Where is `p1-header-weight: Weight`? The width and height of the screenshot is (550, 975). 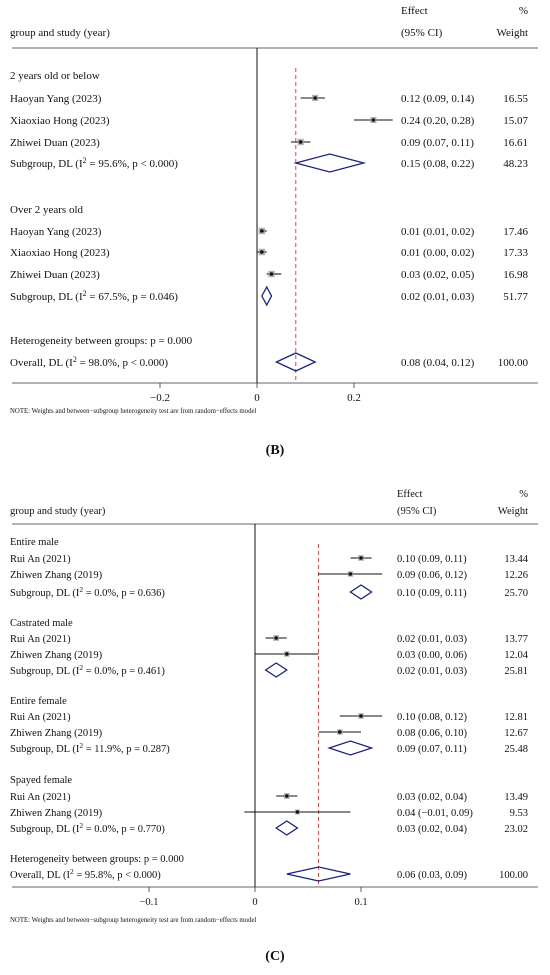 p1-header-weight: Weight is located at coordinates (513, 33).